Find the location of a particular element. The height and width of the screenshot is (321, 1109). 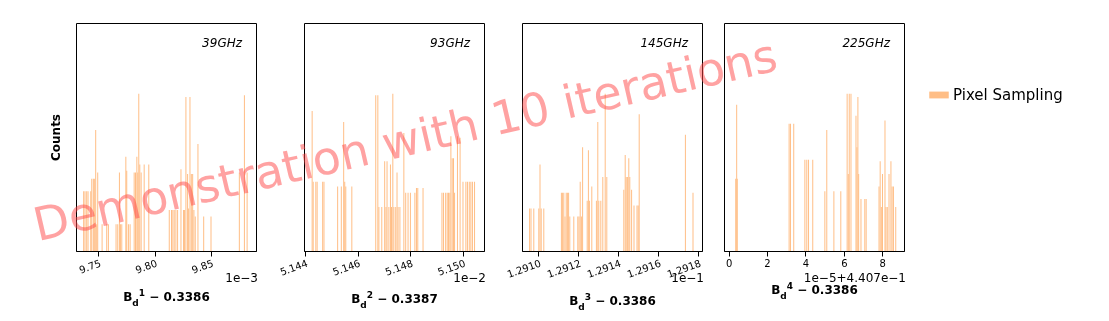

text: 93GHz is located at coordinates (450, 43).